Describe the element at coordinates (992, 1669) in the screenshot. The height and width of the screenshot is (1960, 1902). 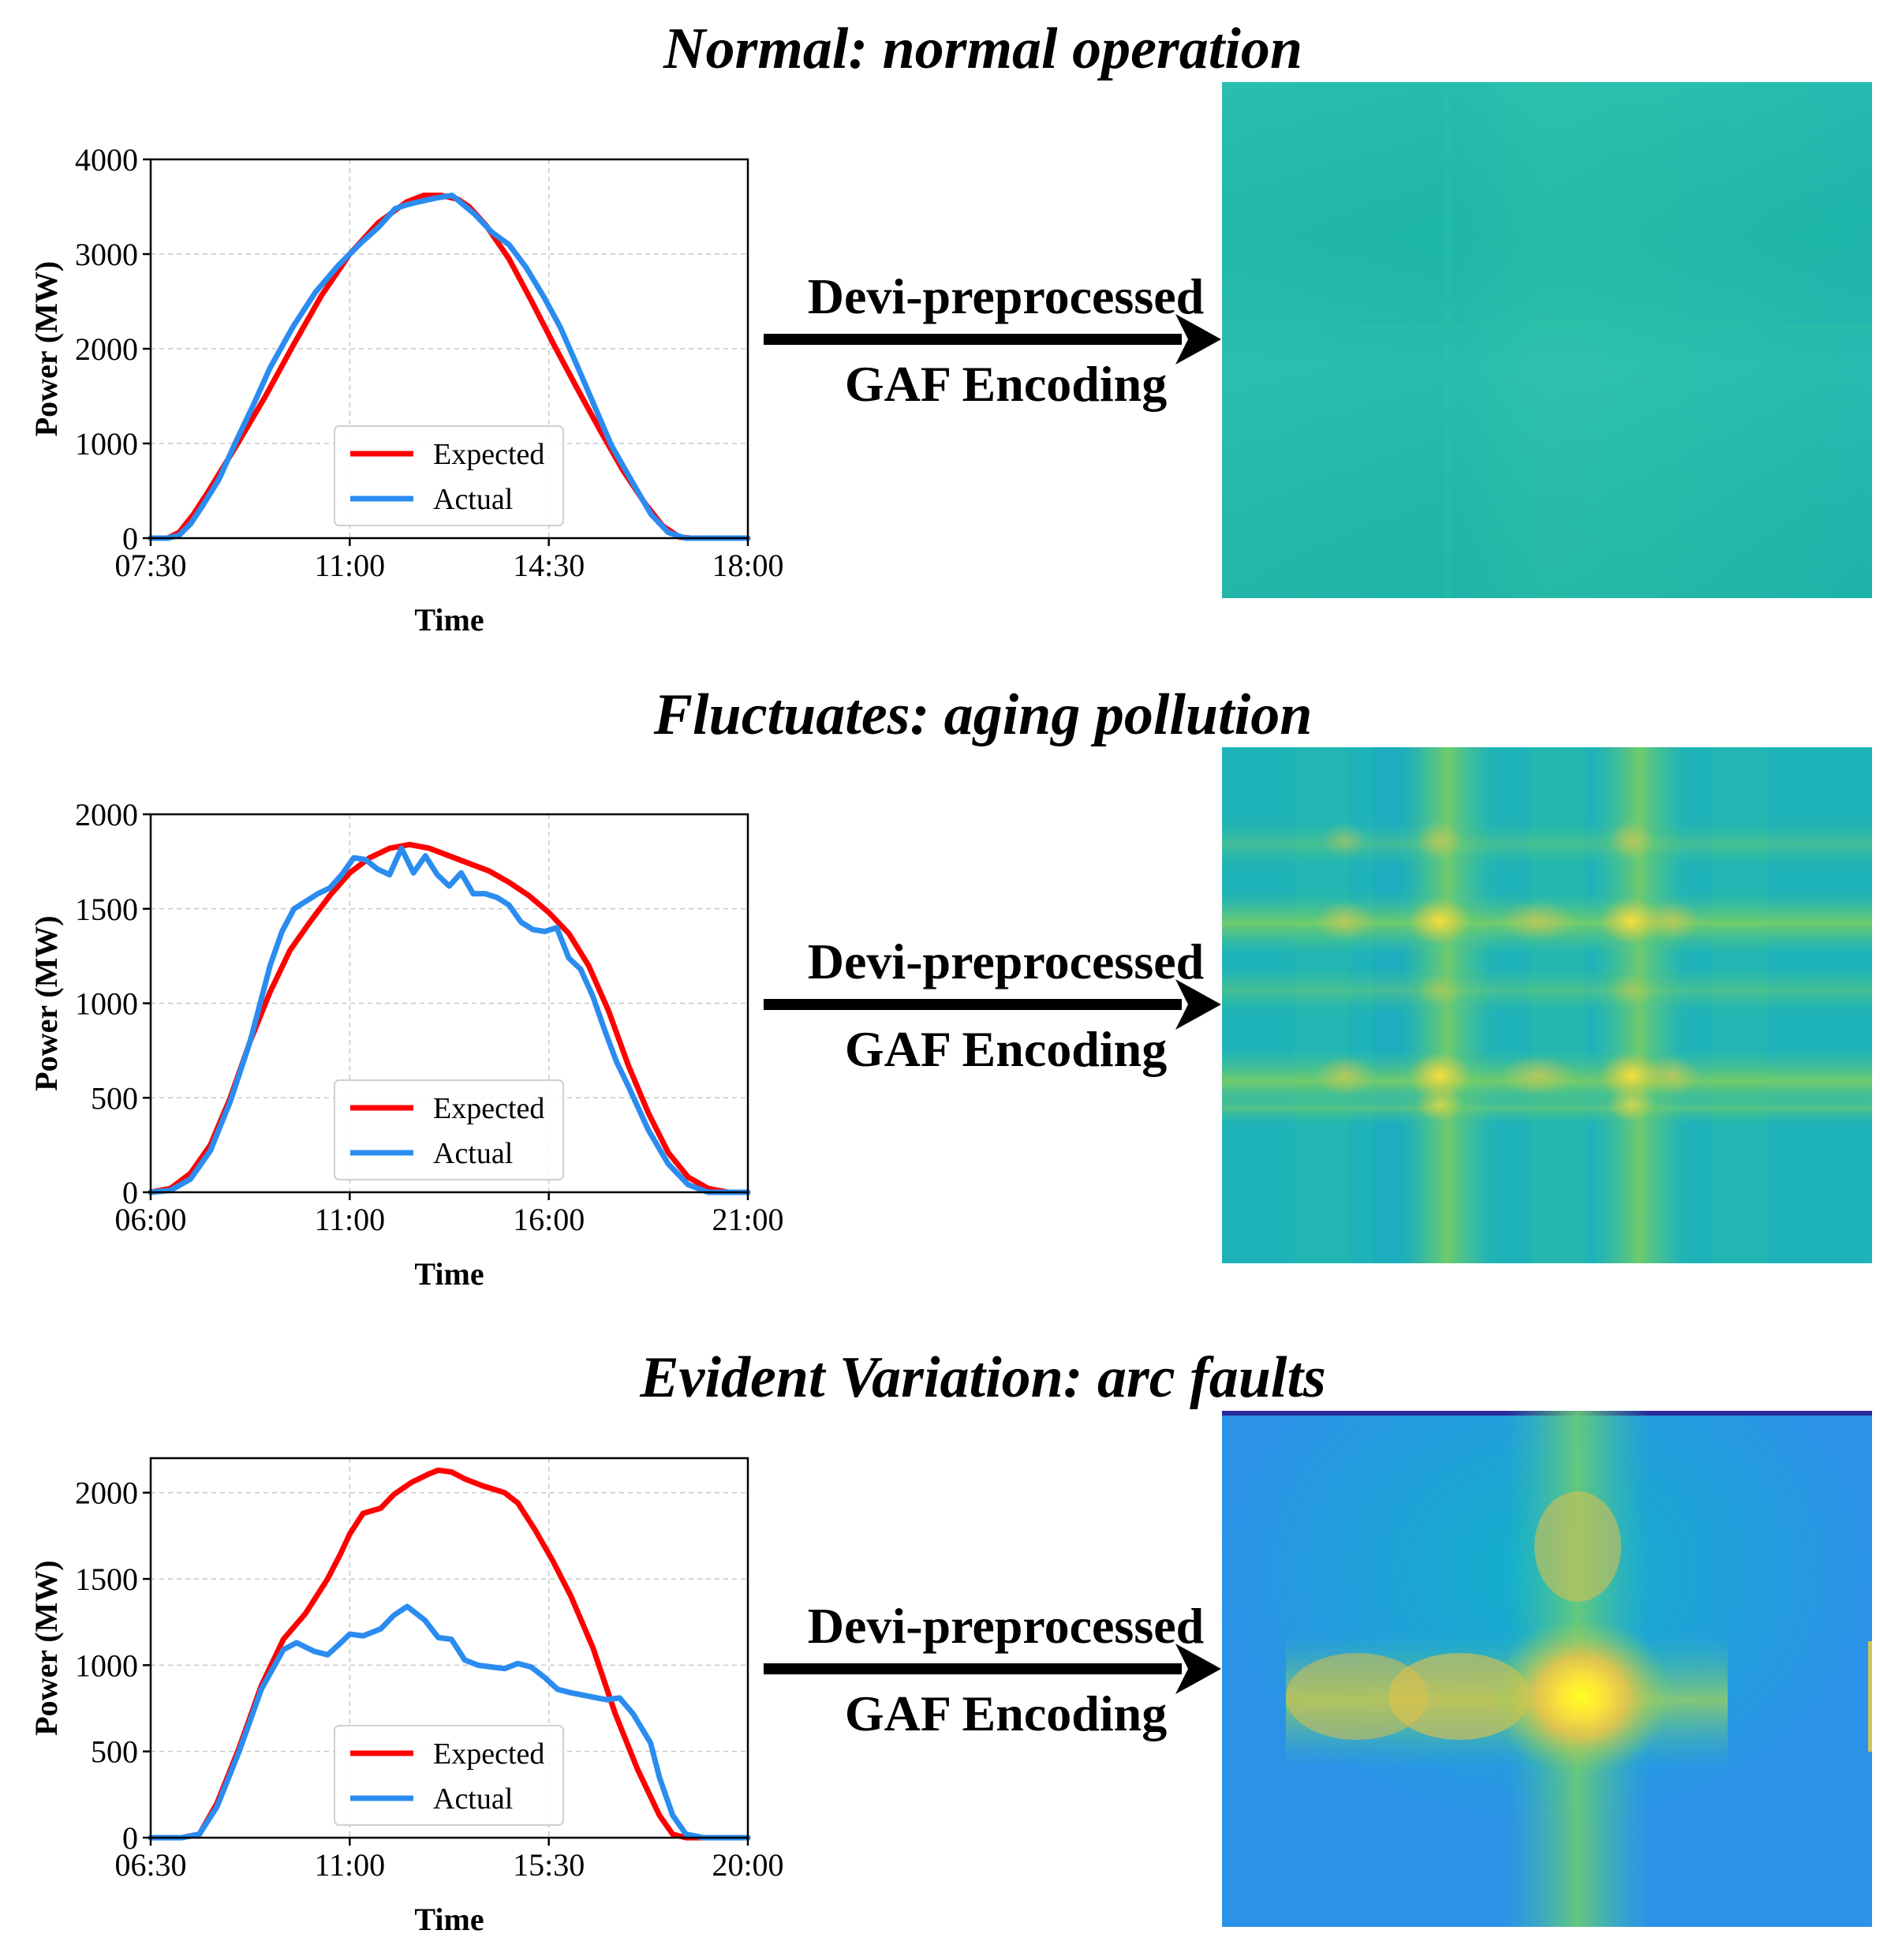
I see `arrow-evident-variation: Devi-preprocessed GAF Encoding` at that location.